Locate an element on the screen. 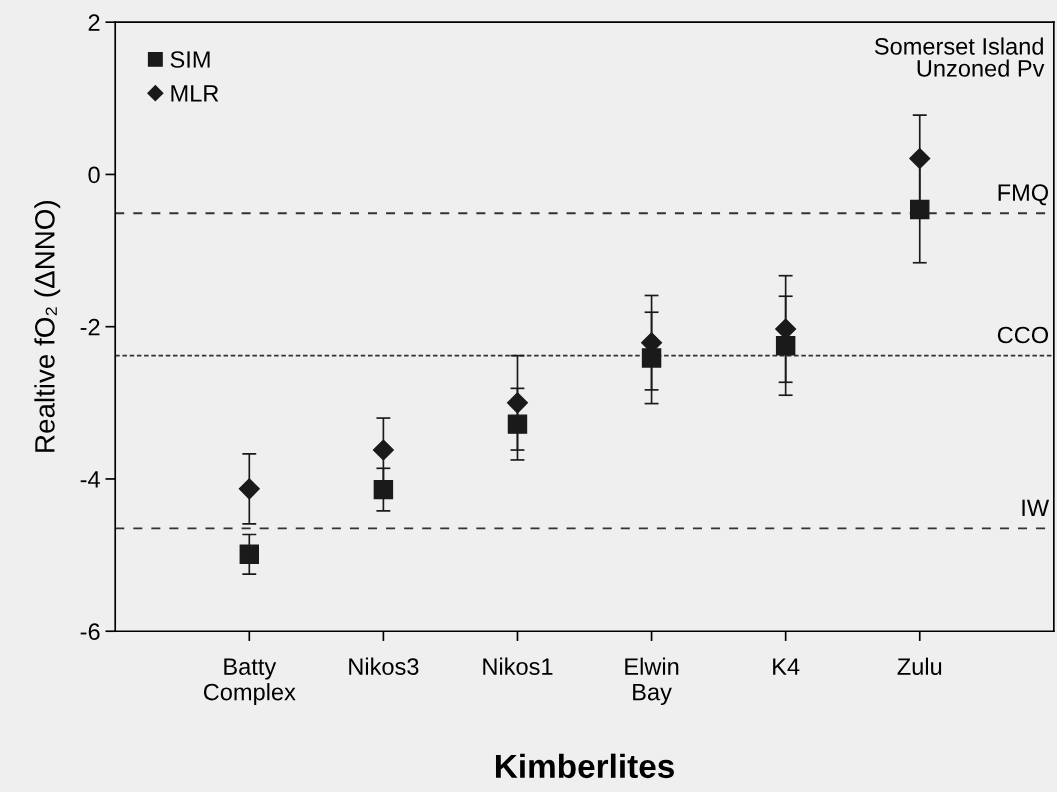  legend-label: SIM is located at coordinates (190, 59).